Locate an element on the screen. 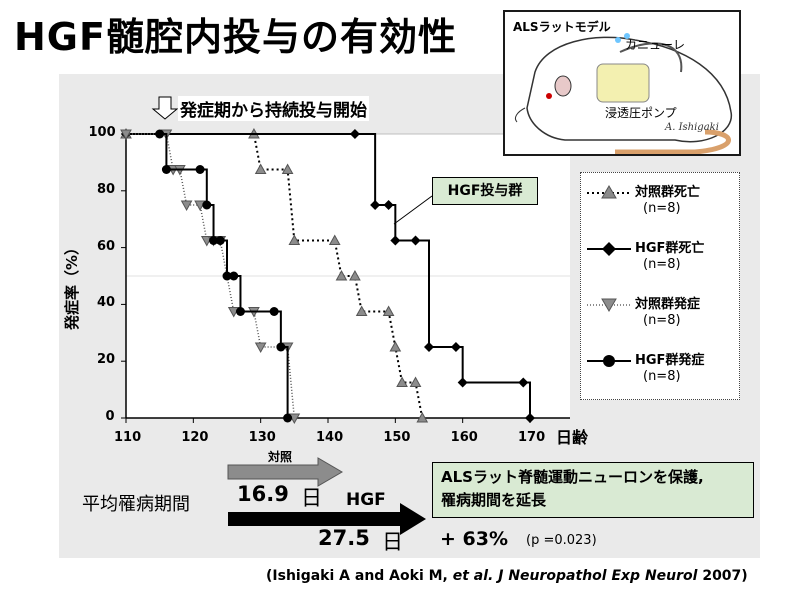 The width and height of the screenshot is (800, 592). callout-pointer is located at coordinates (413, 210).